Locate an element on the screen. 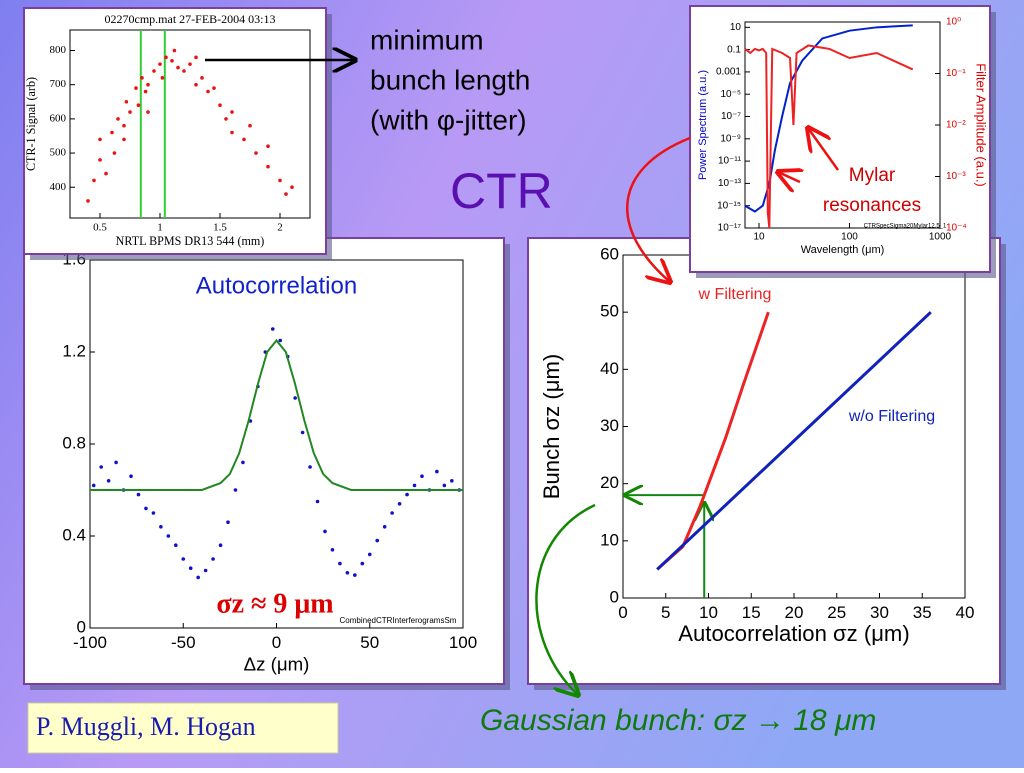  x-tick-label: 25 is located at coordinates (836, 612).